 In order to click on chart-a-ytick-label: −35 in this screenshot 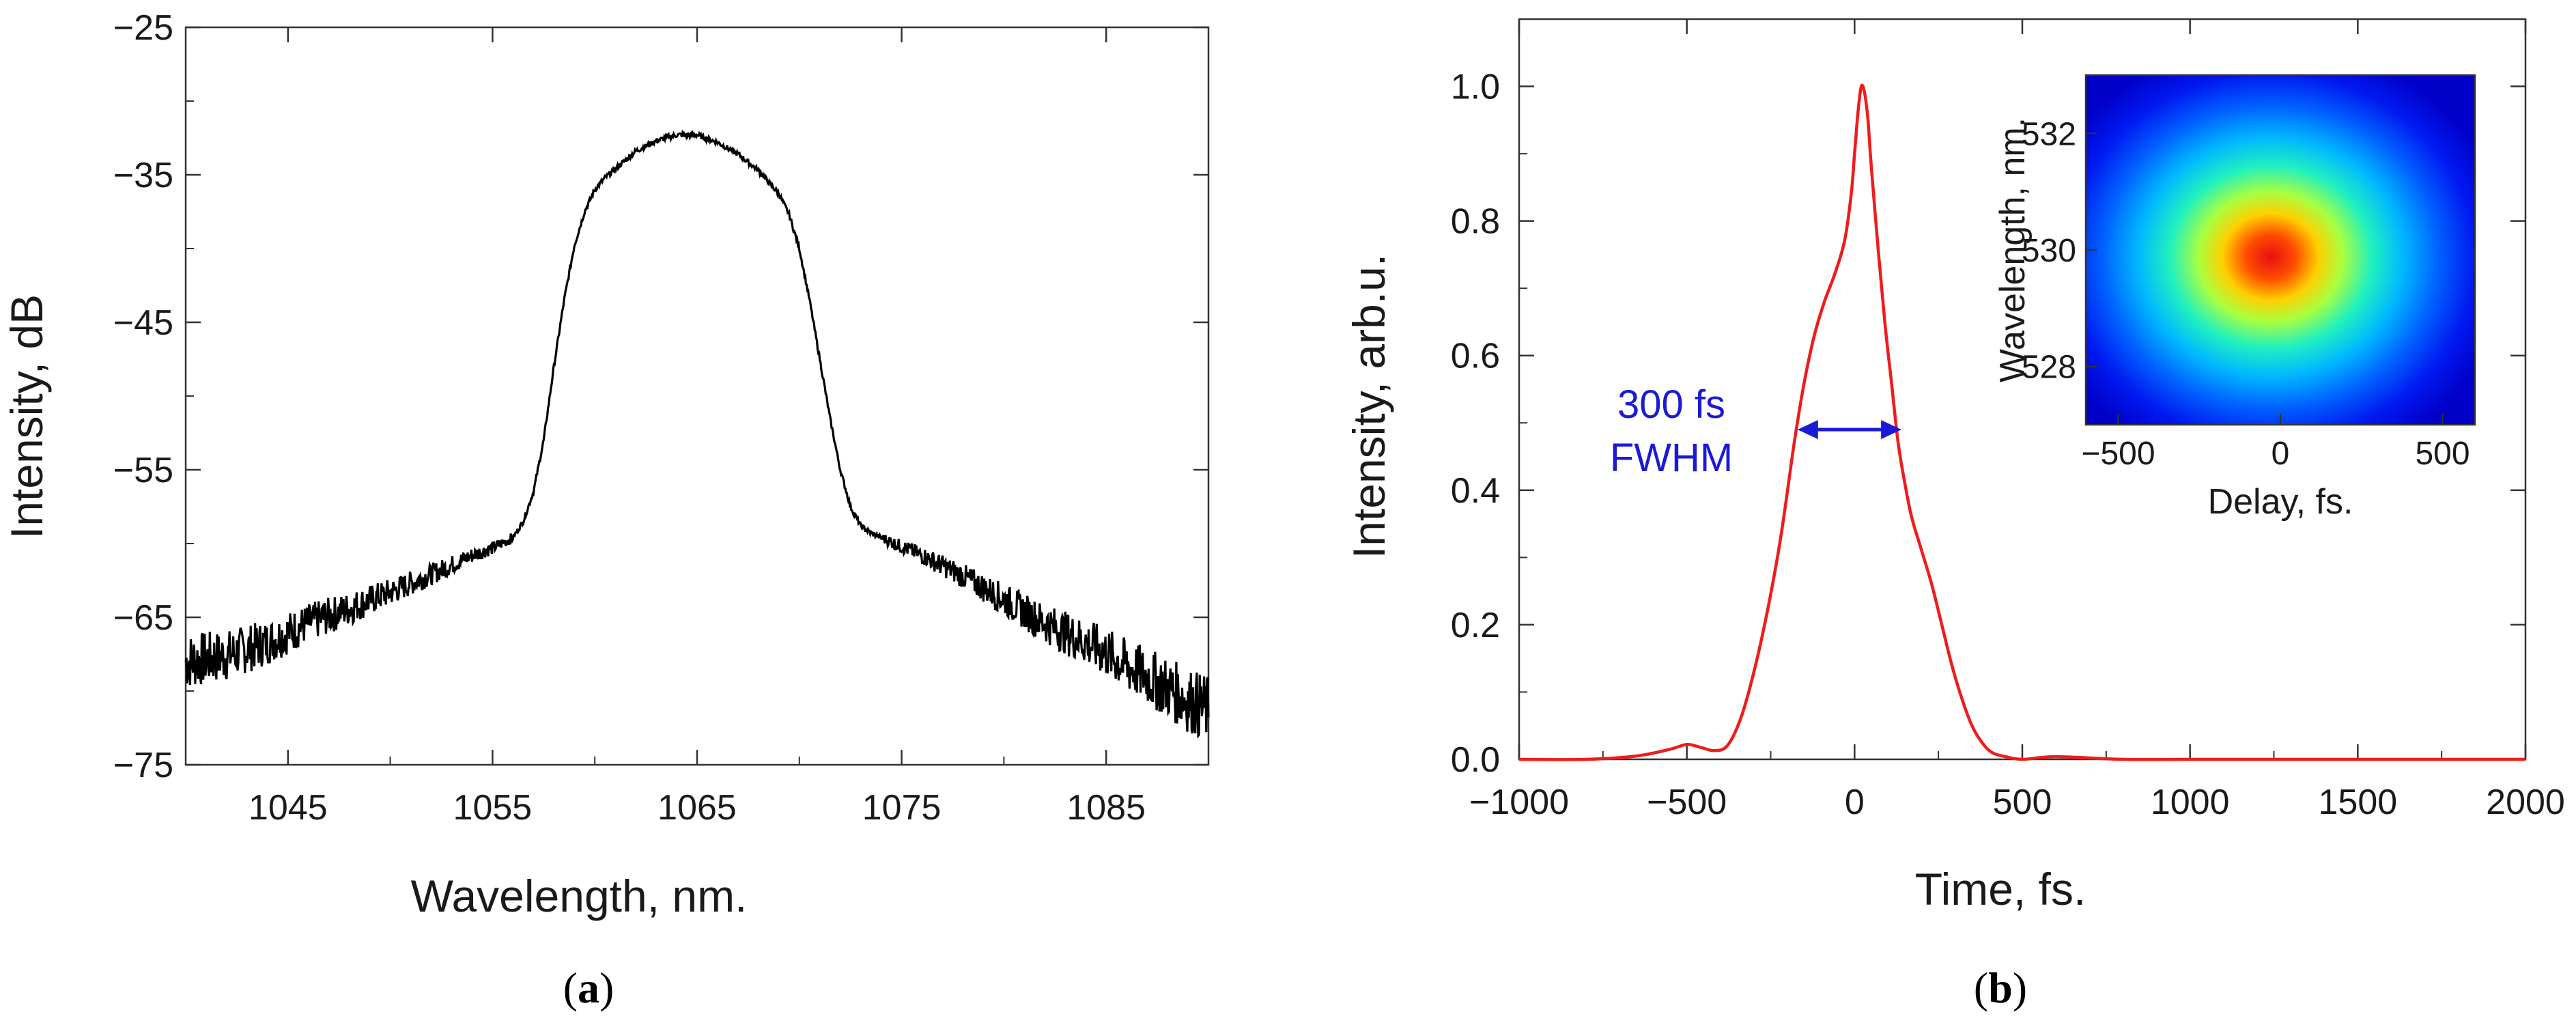, I will do `click(143, 175)`.